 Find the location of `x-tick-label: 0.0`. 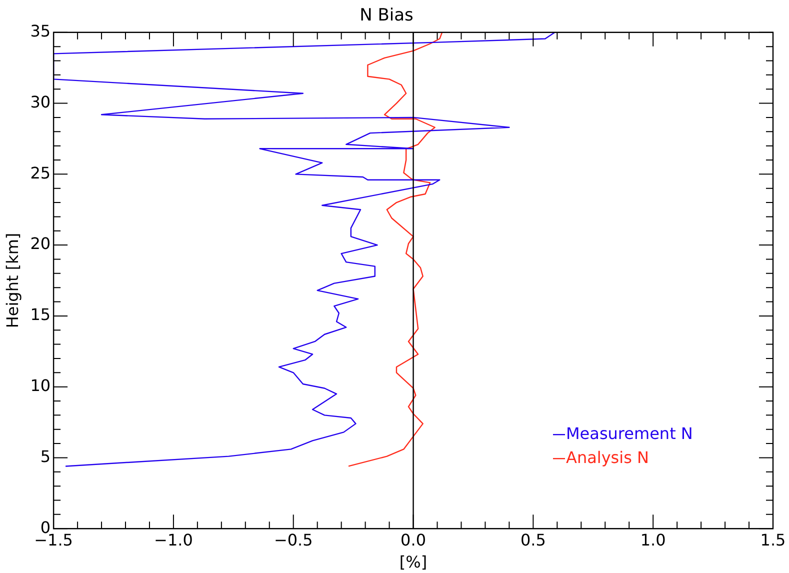

x-tick-label: 0.0 is located at coordinates (413, 540).